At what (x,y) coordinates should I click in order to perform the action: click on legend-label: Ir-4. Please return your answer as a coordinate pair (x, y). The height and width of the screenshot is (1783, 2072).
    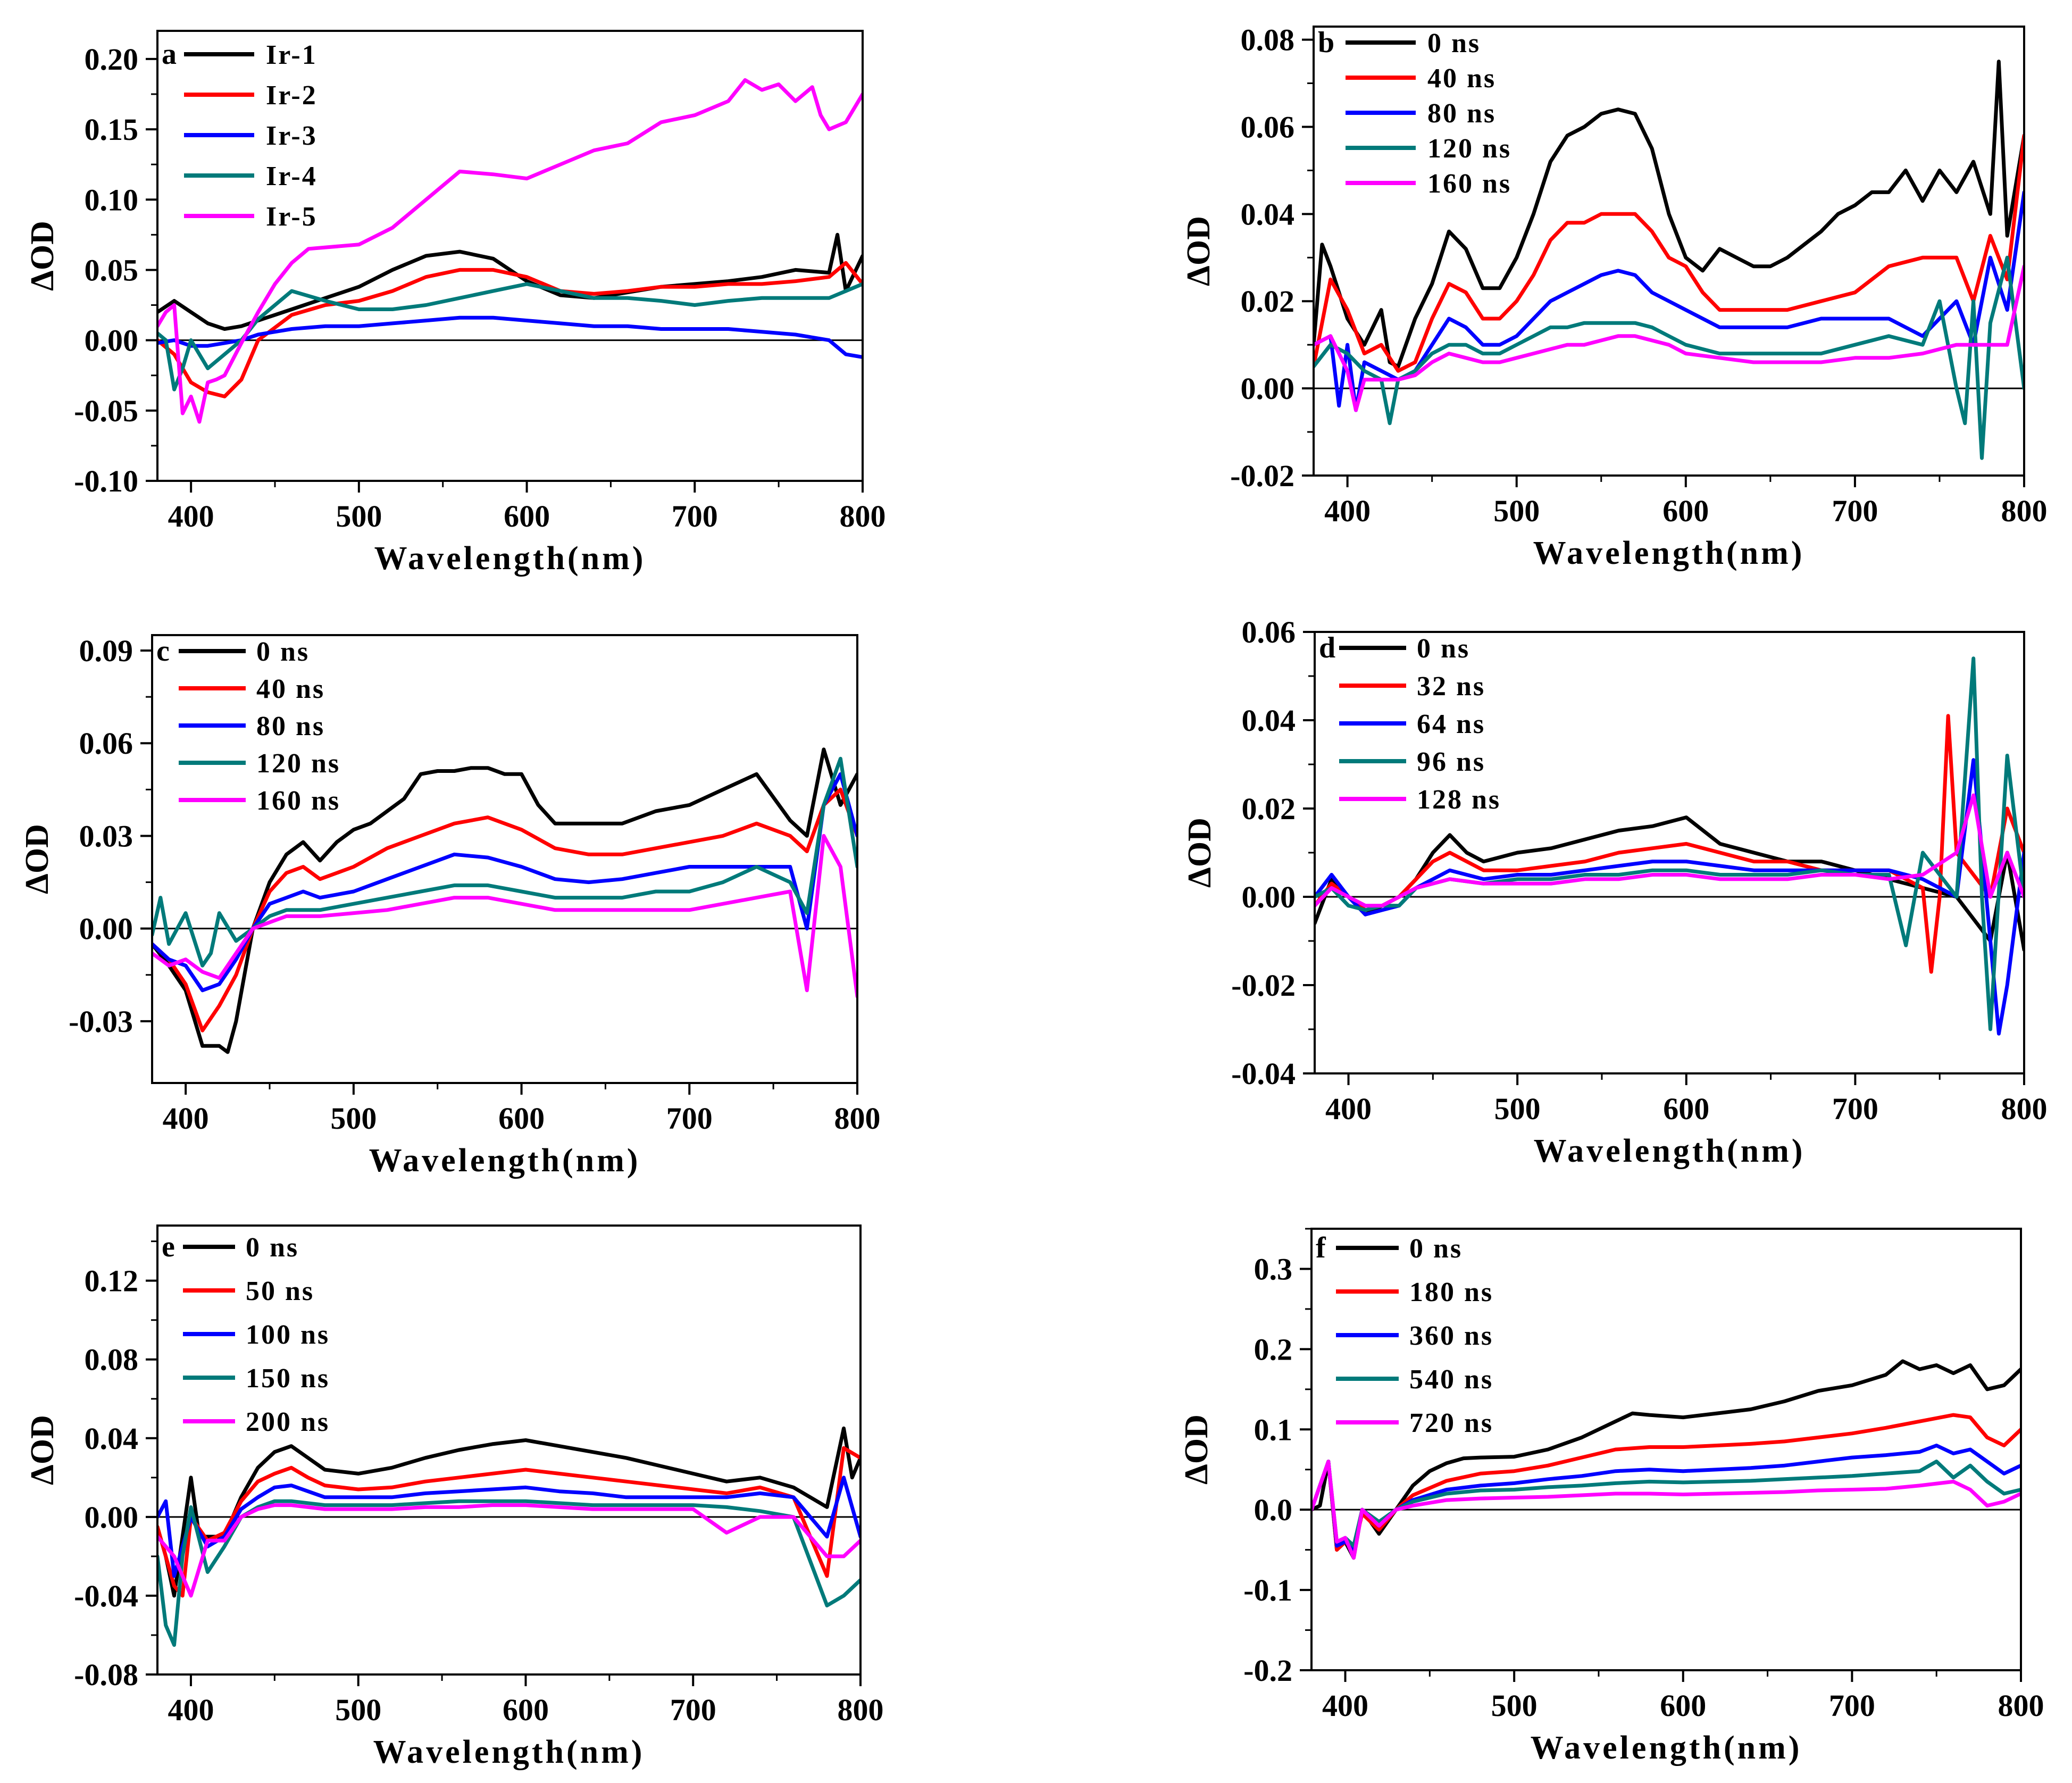
    Looking at the image, I should click on (292, 176).